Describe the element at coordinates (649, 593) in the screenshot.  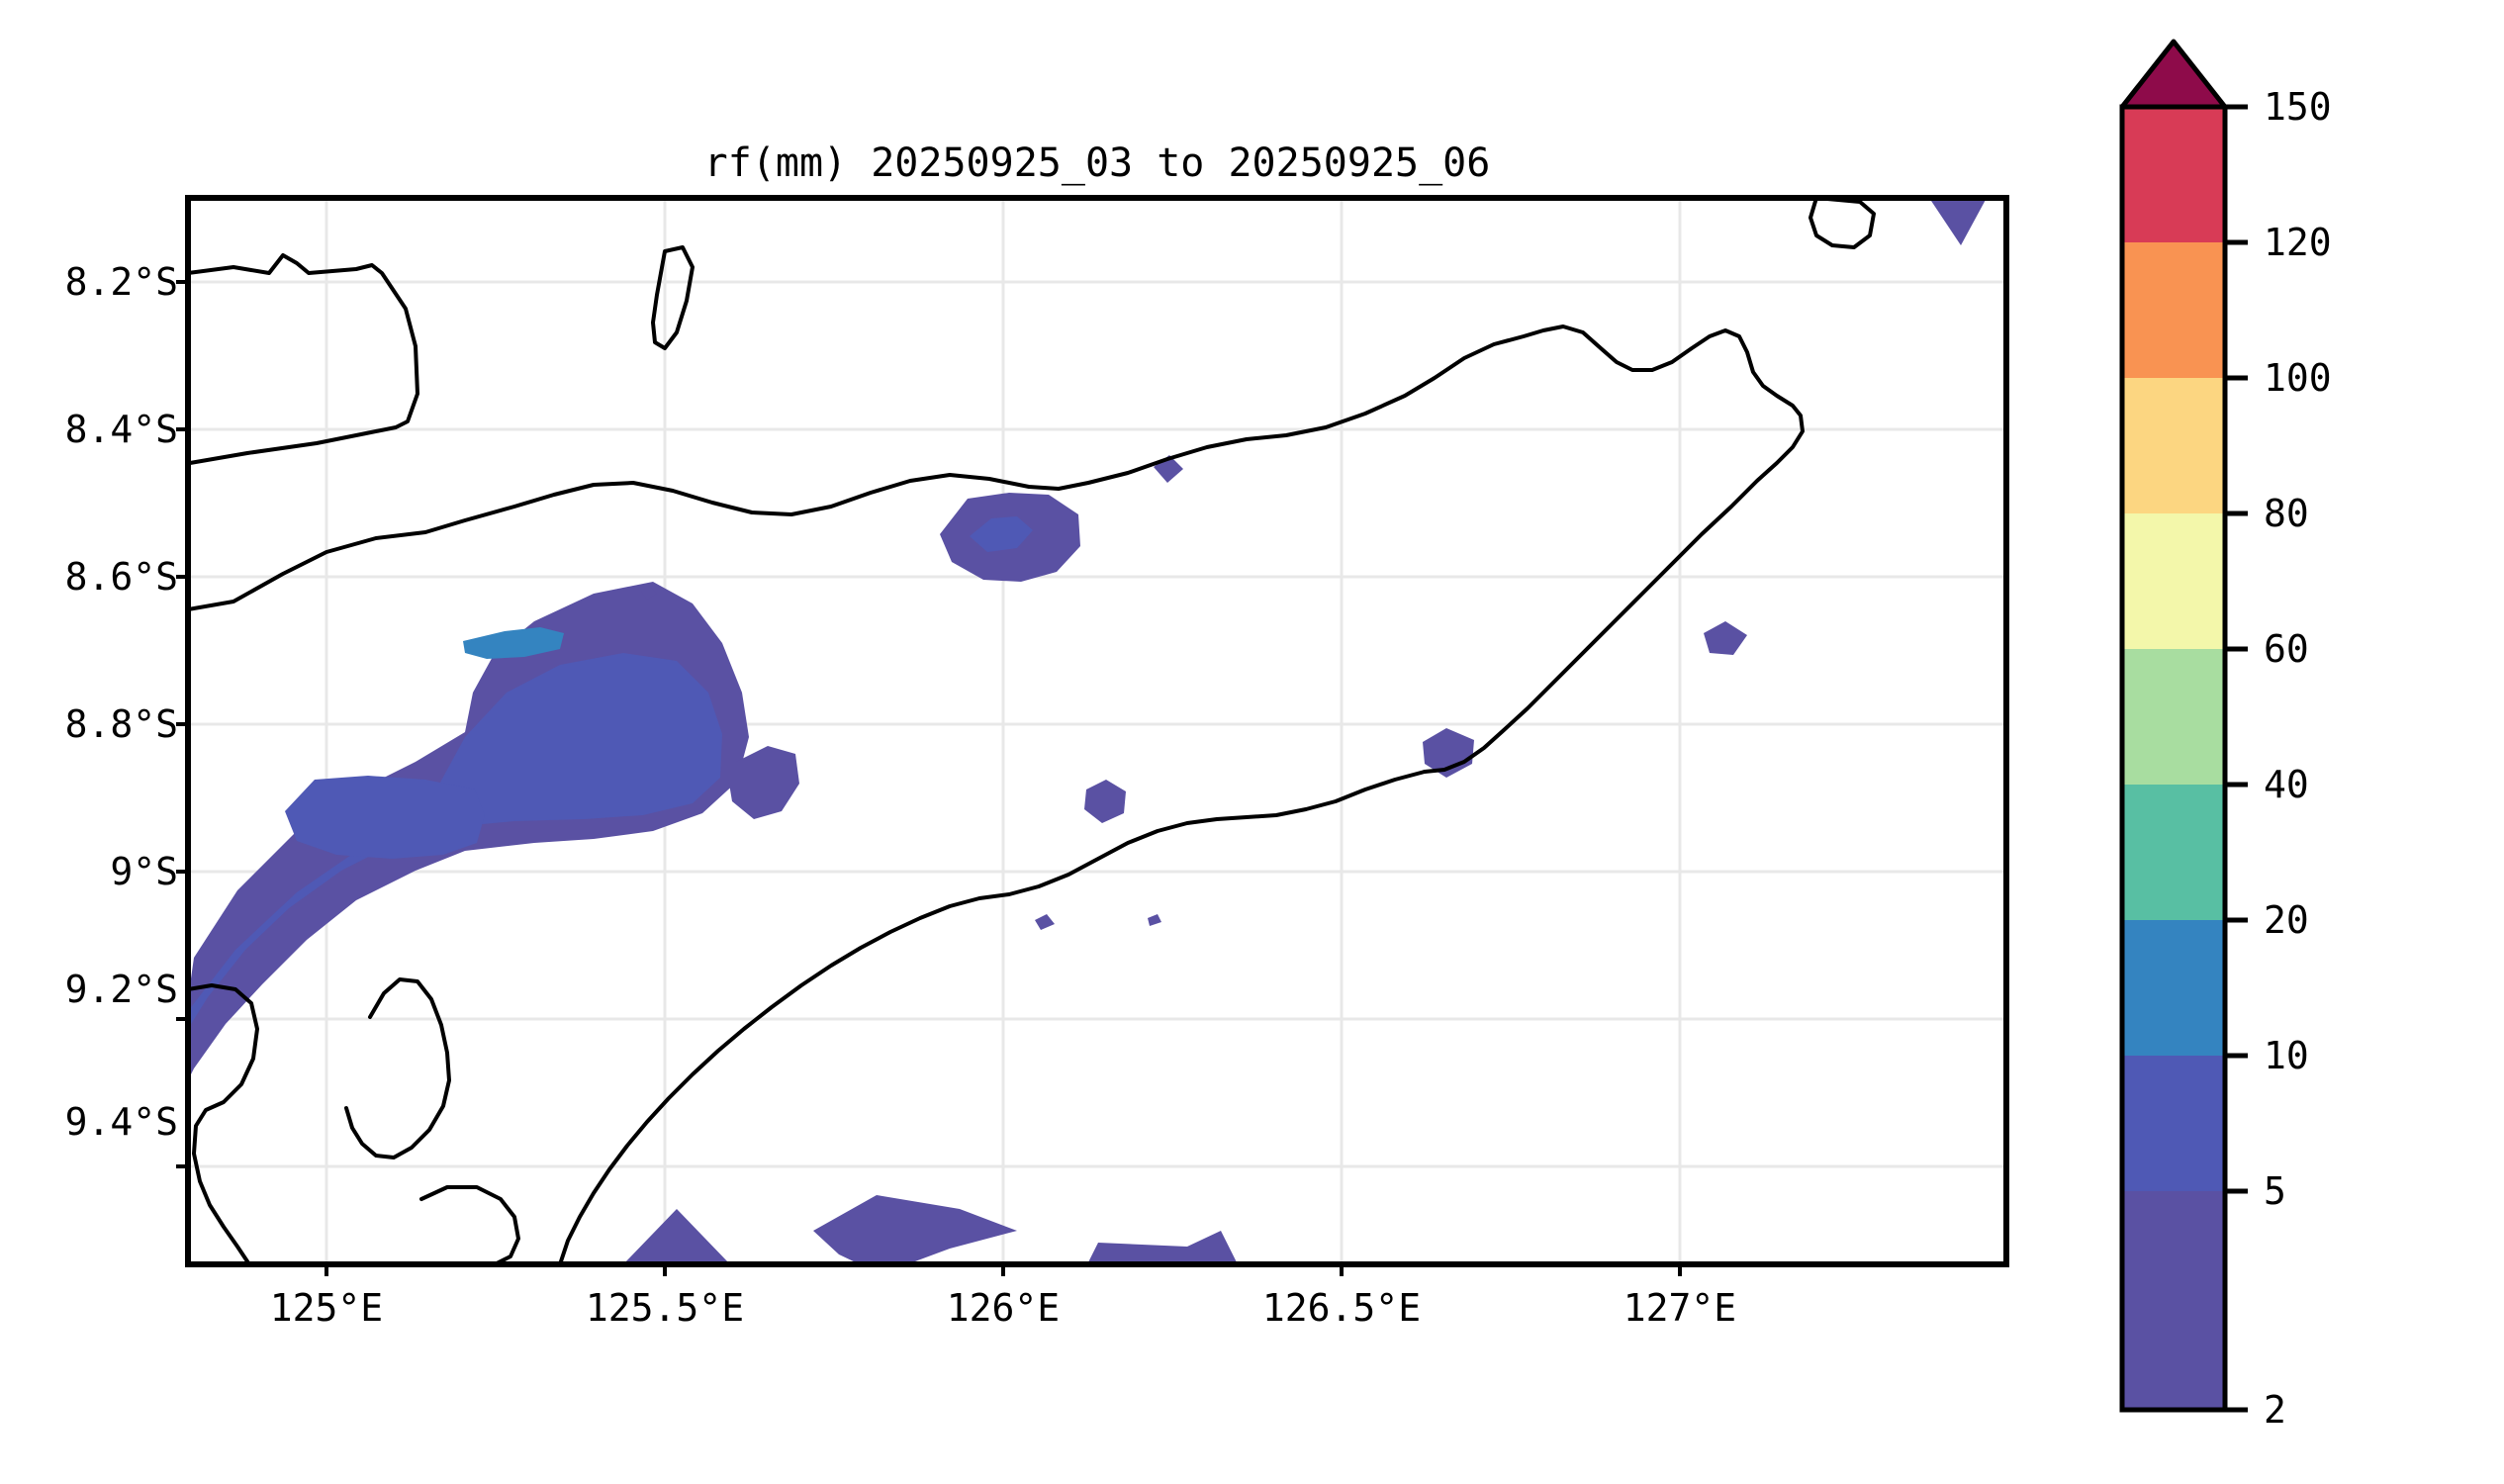
I see `contour-band-2to5-speck-west` at that location.